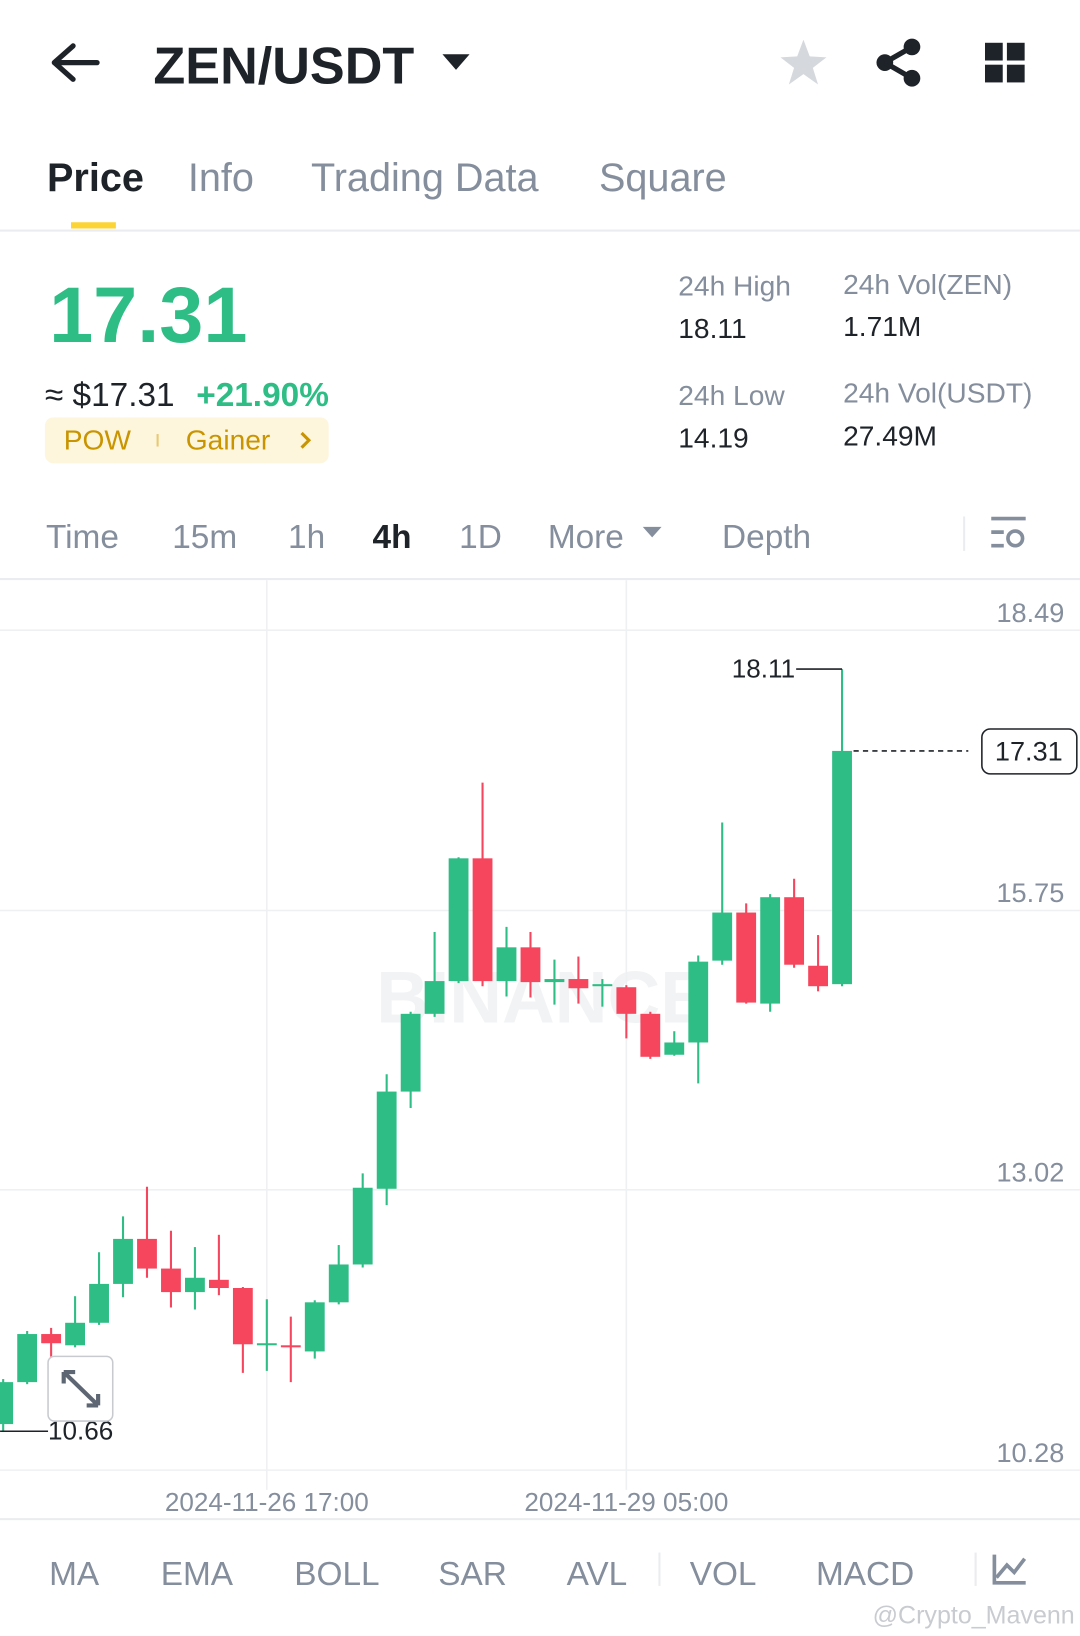 The width and height of the screenshot is (1080, 1636). What do you see at coordinates (283, 66) in the screenshot?
I see `pair-title: ZEN/USDT` at bounding box center [283, 66].